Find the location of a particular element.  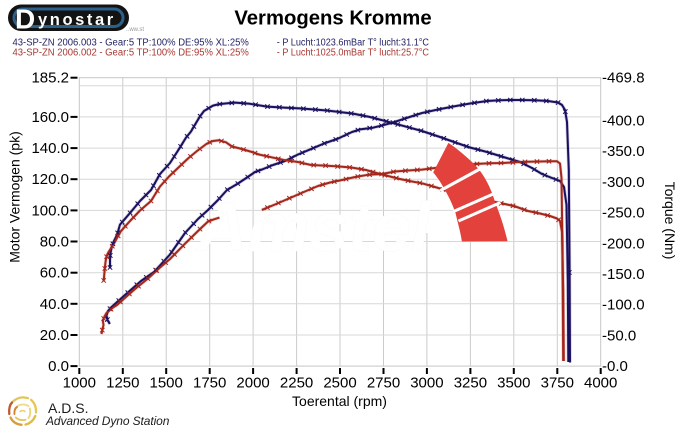

svg-text: 1500 is located at coordinates (166, 382).